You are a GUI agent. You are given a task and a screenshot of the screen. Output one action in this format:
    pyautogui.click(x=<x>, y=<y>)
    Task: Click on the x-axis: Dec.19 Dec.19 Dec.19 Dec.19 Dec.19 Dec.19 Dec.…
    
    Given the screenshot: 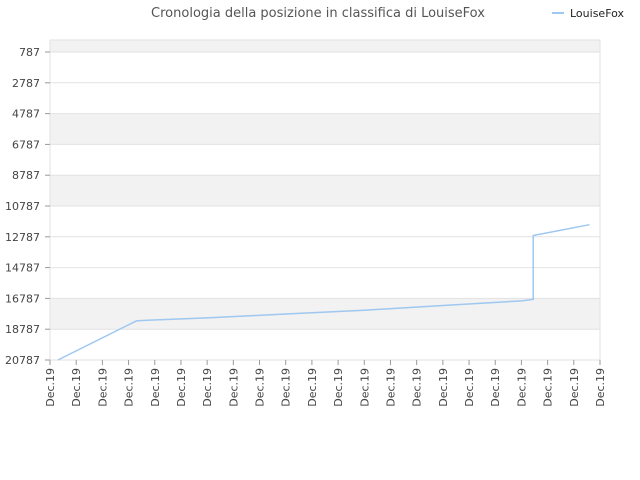 What is the action you would take?
    pyautogui.click(x=325, y=383)
    